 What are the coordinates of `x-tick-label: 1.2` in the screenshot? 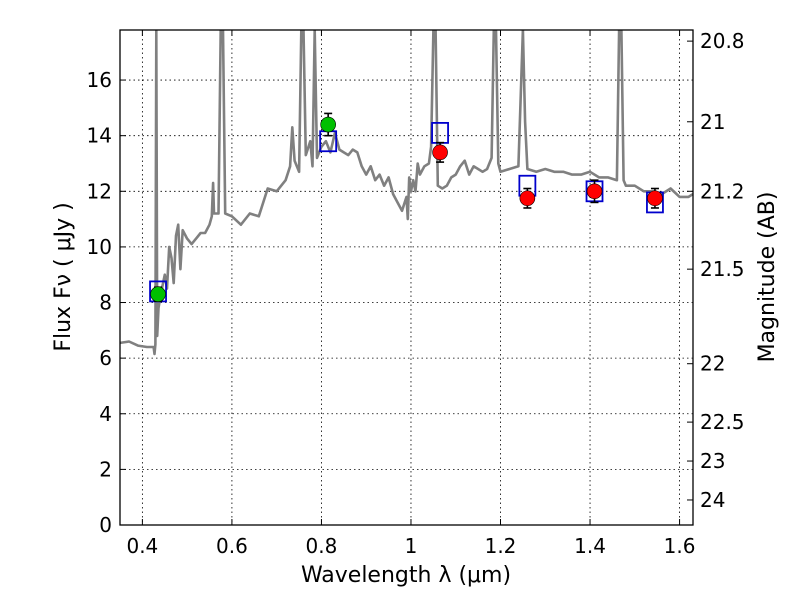 It's located at (501, 546).